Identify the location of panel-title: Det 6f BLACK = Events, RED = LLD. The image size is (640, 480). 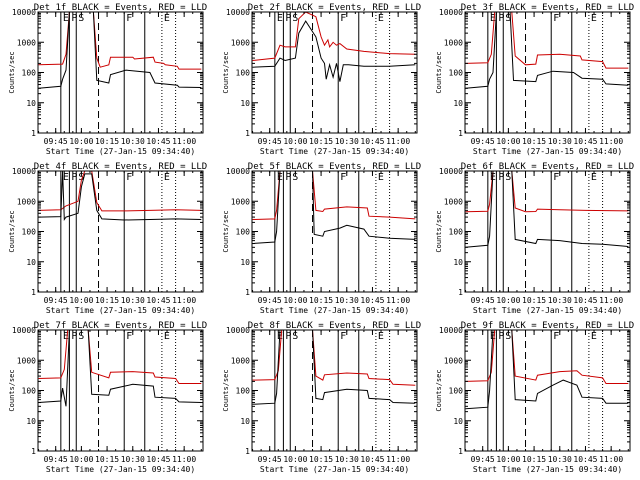
(547, 167).